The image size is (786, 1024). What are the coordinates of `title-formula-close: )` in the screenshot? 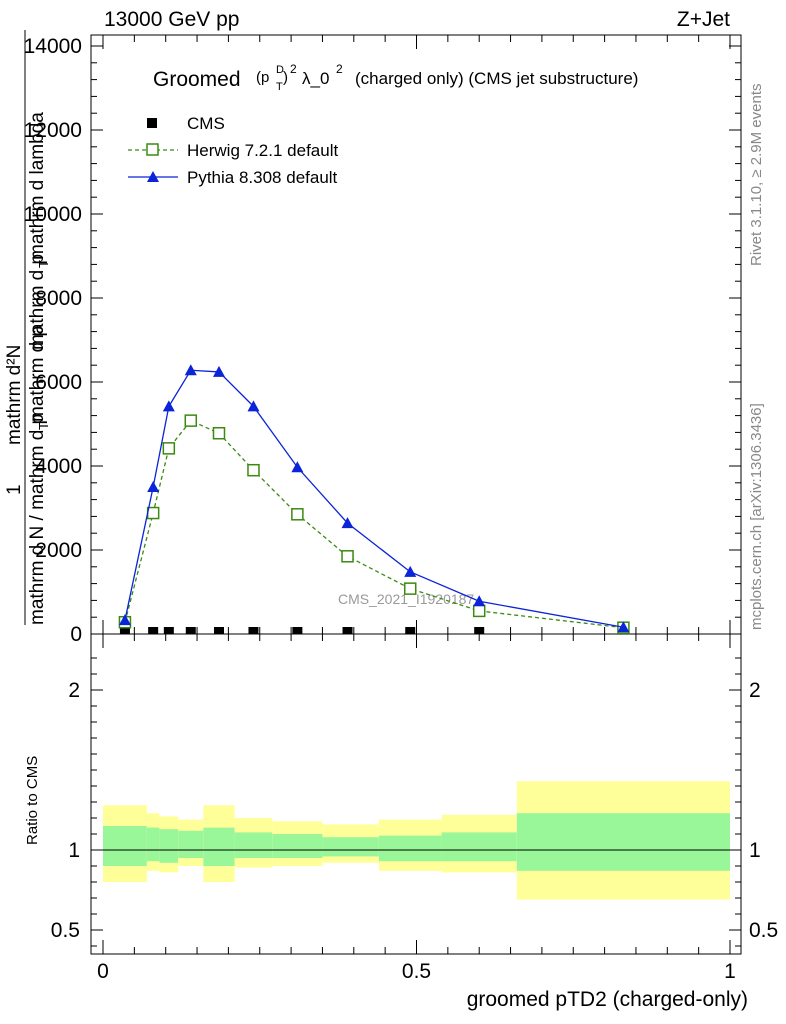 It's located at (285, 77).